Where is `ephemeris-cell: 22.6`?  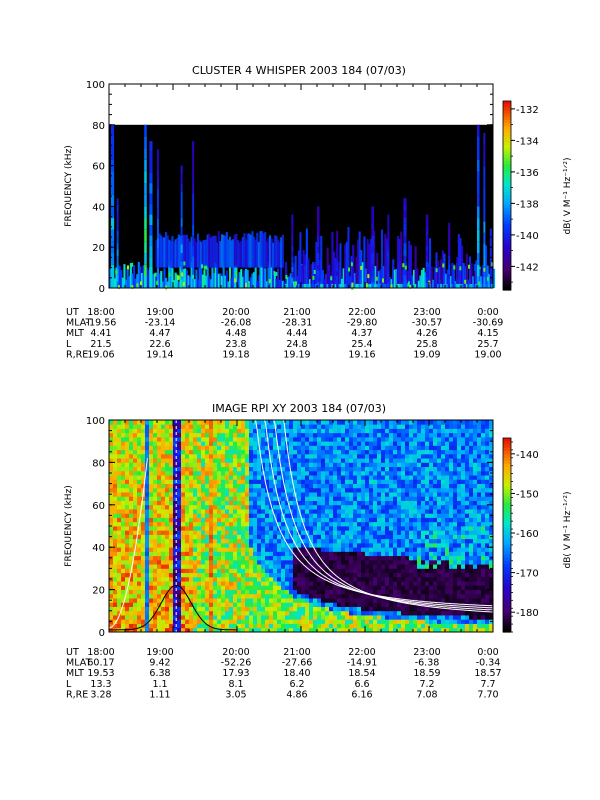 ephemeris-cell: 22.6 is located at coordinates (159, 344).